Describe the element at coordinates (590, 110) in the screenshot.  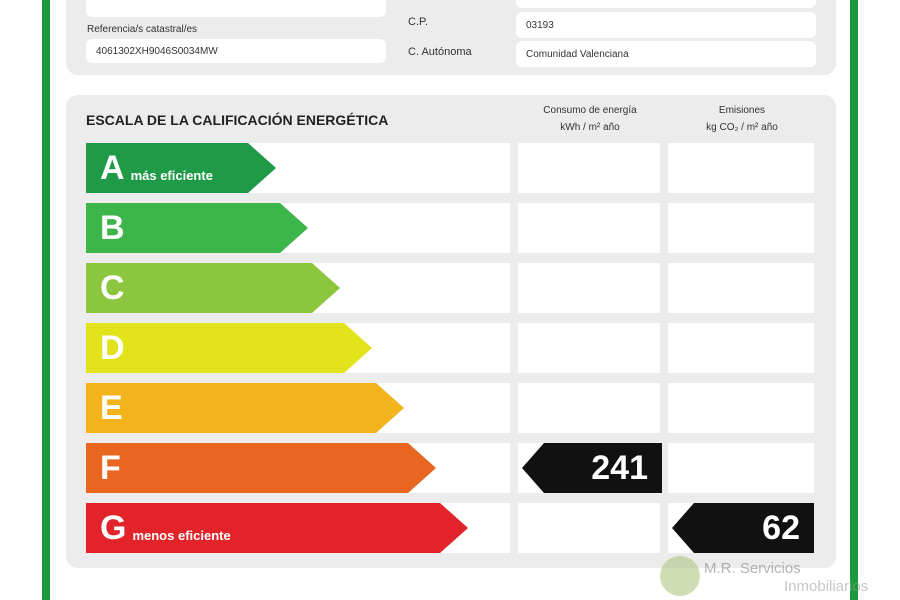
I see `col1-title: Consumo de energía` at that location.